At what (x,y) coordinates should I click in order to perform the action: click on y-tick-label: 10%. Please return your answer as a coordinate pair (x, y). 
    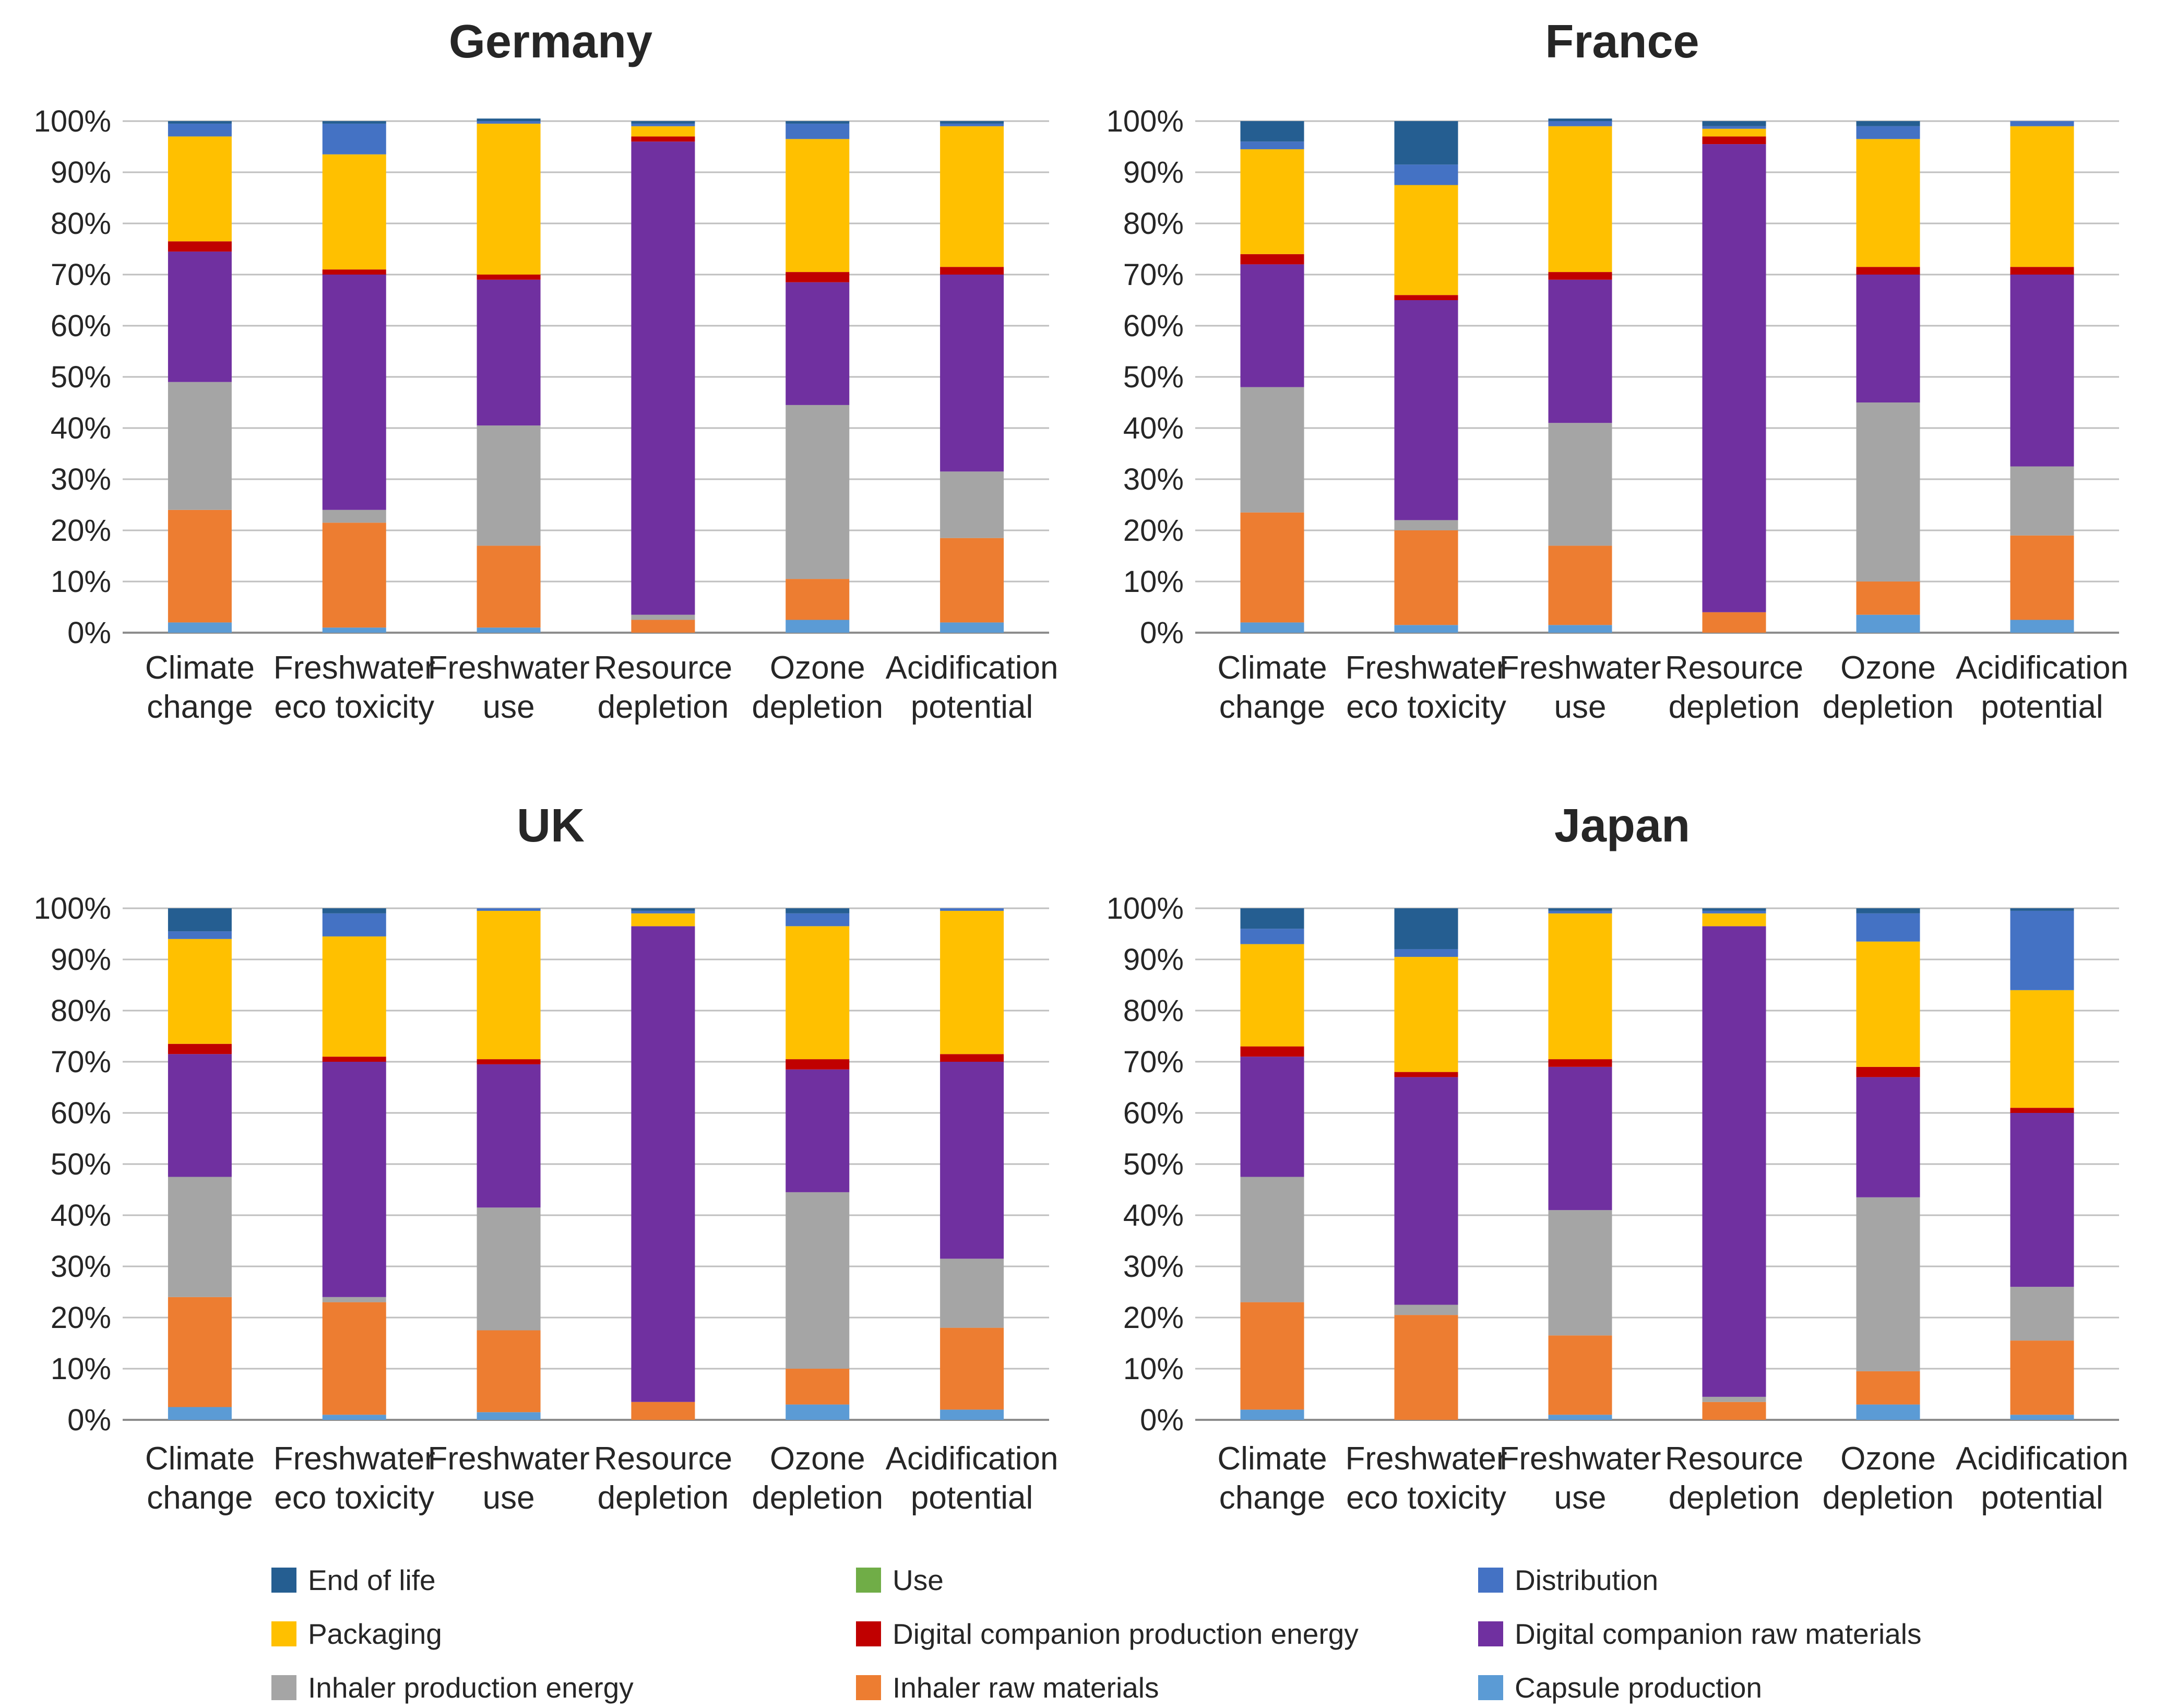
    Looking at the image, I should click on (1153, 1369).